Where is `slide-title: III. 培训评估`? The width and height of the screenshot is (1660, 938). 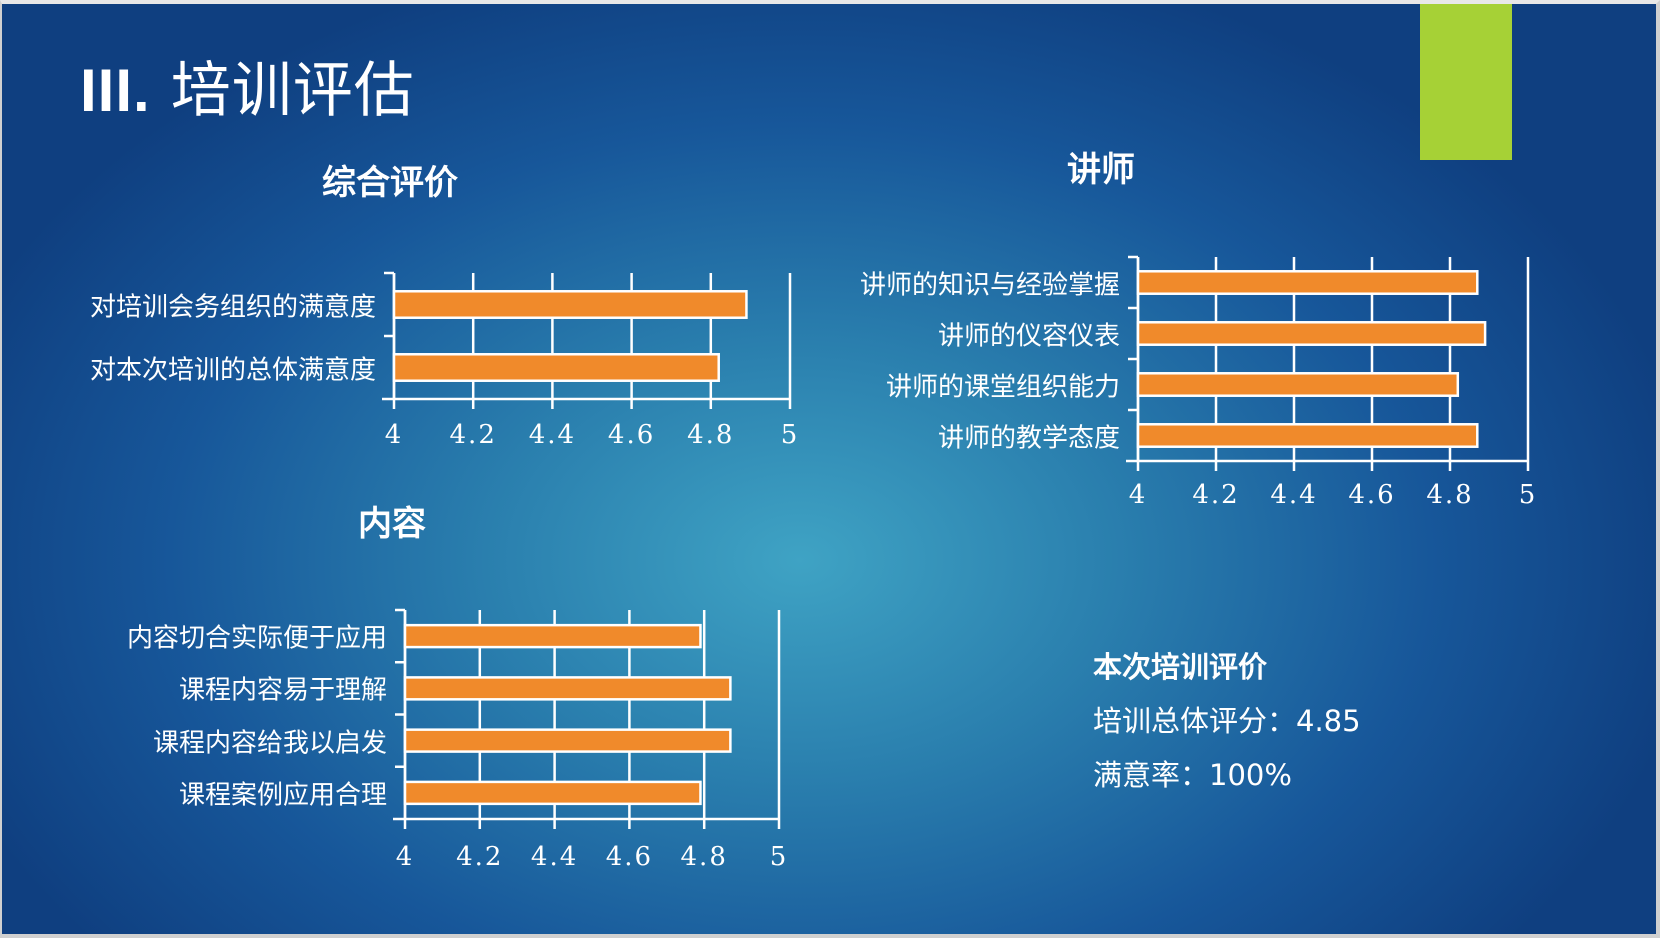
slide-title: III. 培训评估 is located at coordinates (247, 85).